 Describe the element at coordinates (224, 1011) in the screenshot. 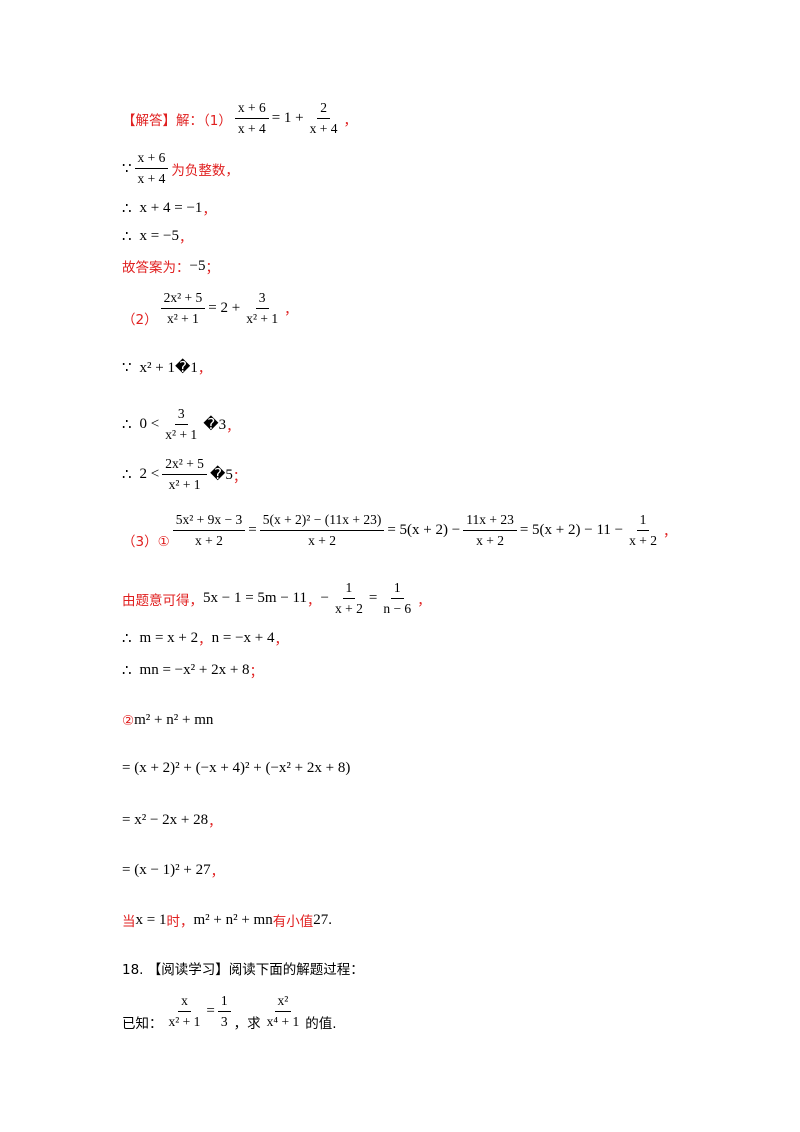

I see `fraction: 1 3` at that location.